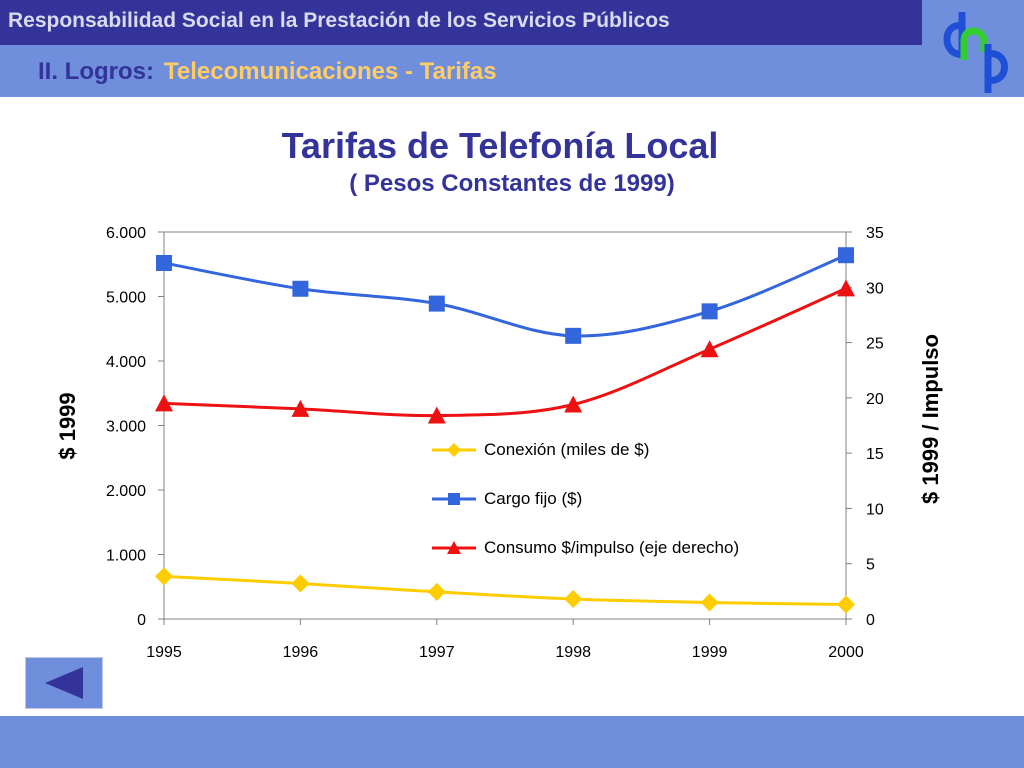 The image size is (1024, 768). I want to click on y-tick-label-right: 15, so click(875, 454).